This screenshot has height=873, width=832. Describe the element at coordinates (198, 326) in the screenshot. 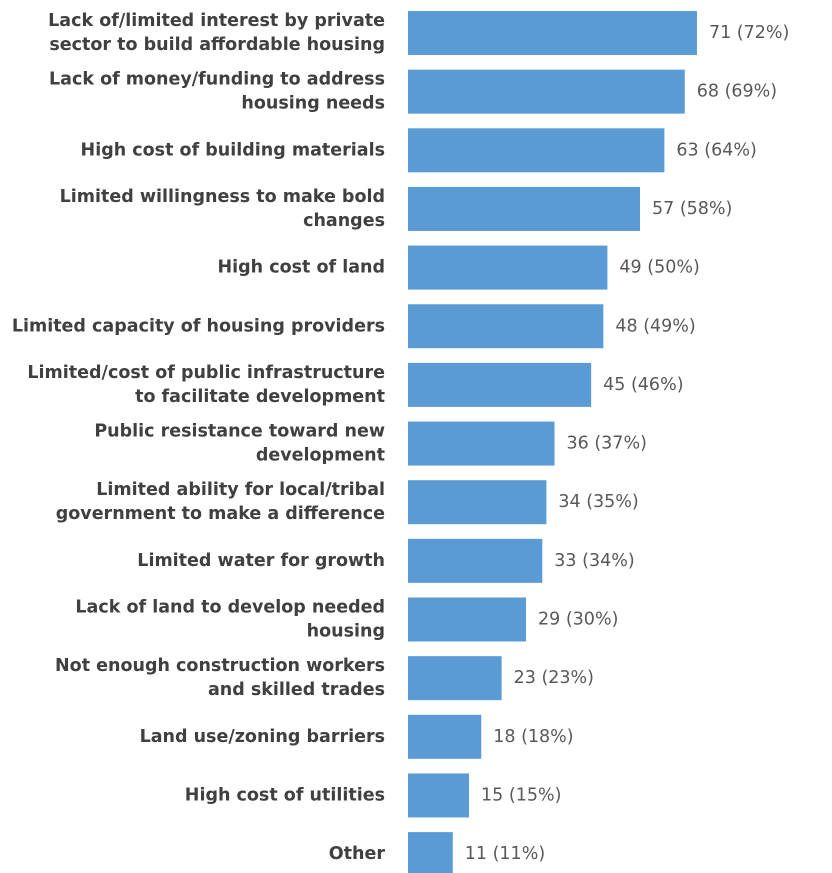

I see `category-label-6-line-1: Limited capacity of housing providers` at that location.